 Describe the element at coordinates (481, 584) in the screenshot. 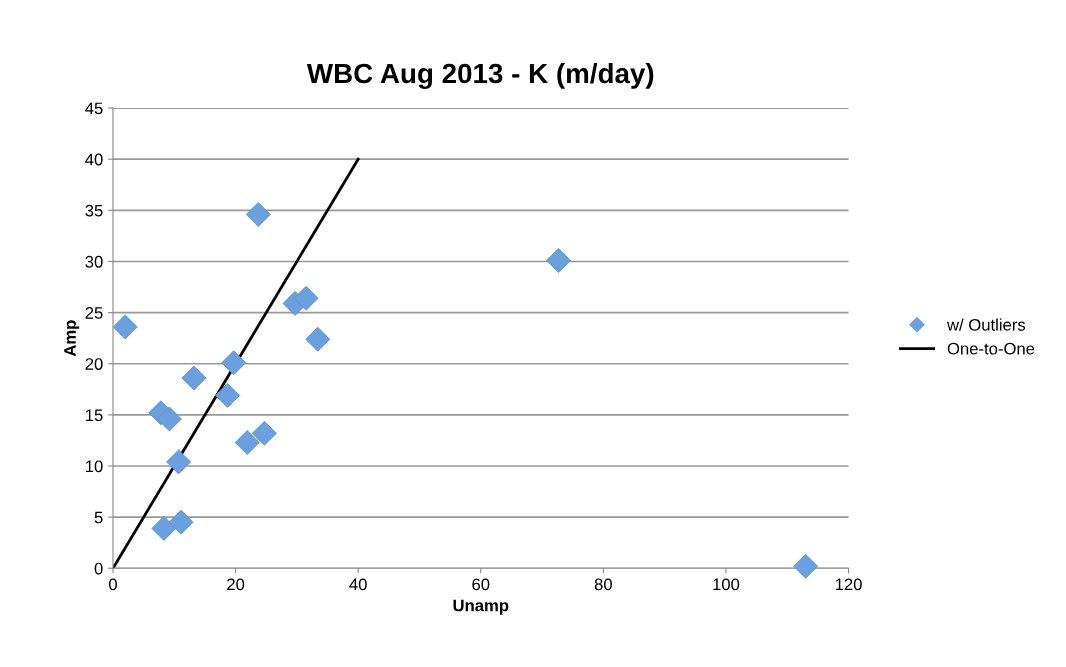

I see `x-tick-label: 60` at that location.